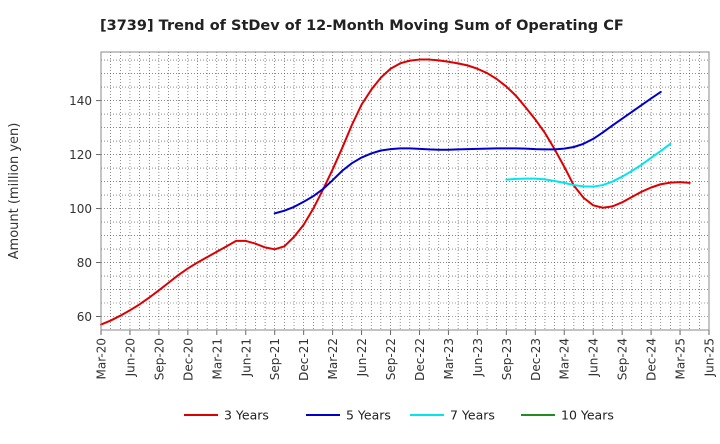 The image size is (720, 444). Describe the element at coordinates (710, 357) in the screenshot. I see `x-tick-label: Jun-25` at that location.